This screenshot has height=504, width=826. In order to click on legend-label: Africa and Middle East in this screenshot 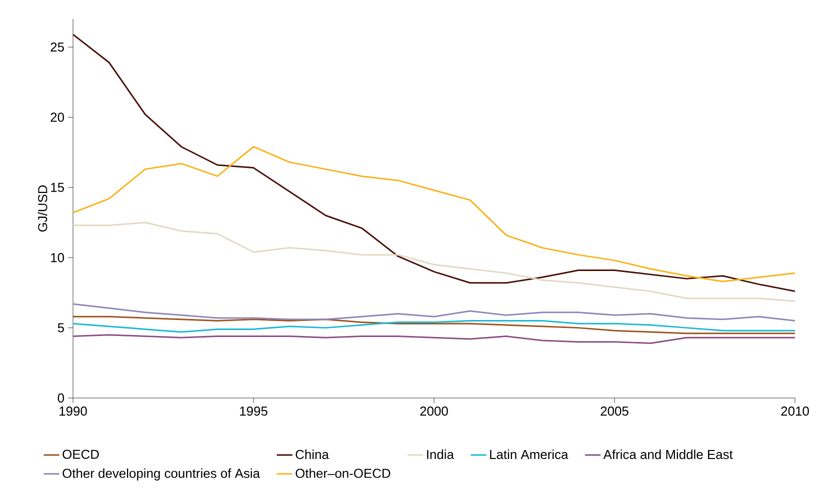, I will do `click(668, 455)`.